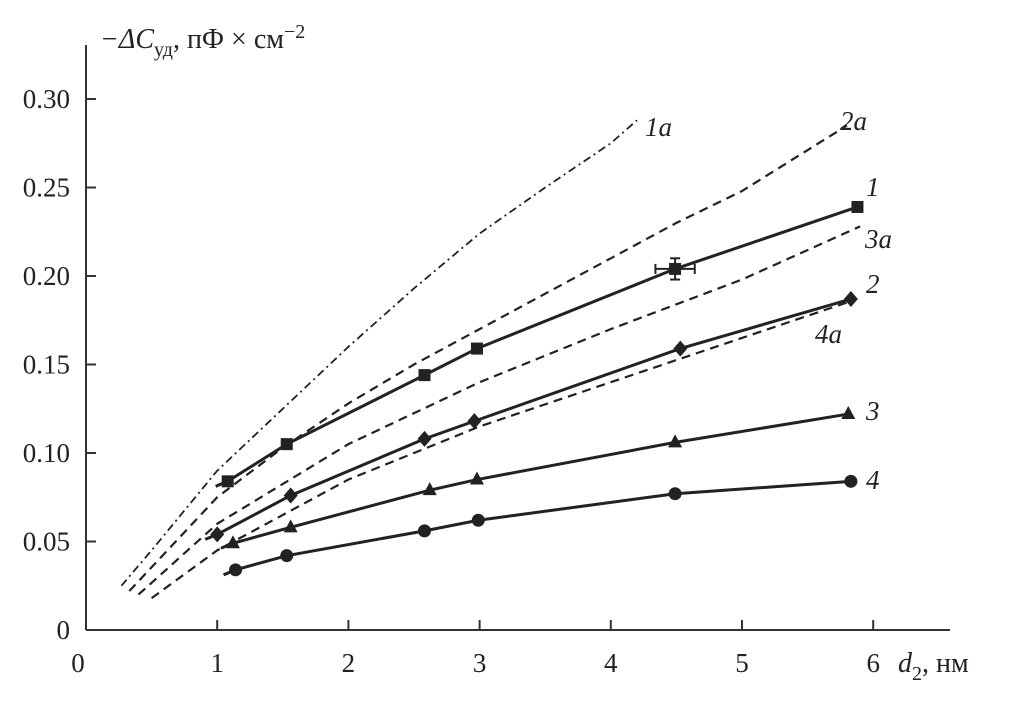  Describe the element at coordinates (480, 663) in the screenshot. I see `x-tick-label: 3` at that location.